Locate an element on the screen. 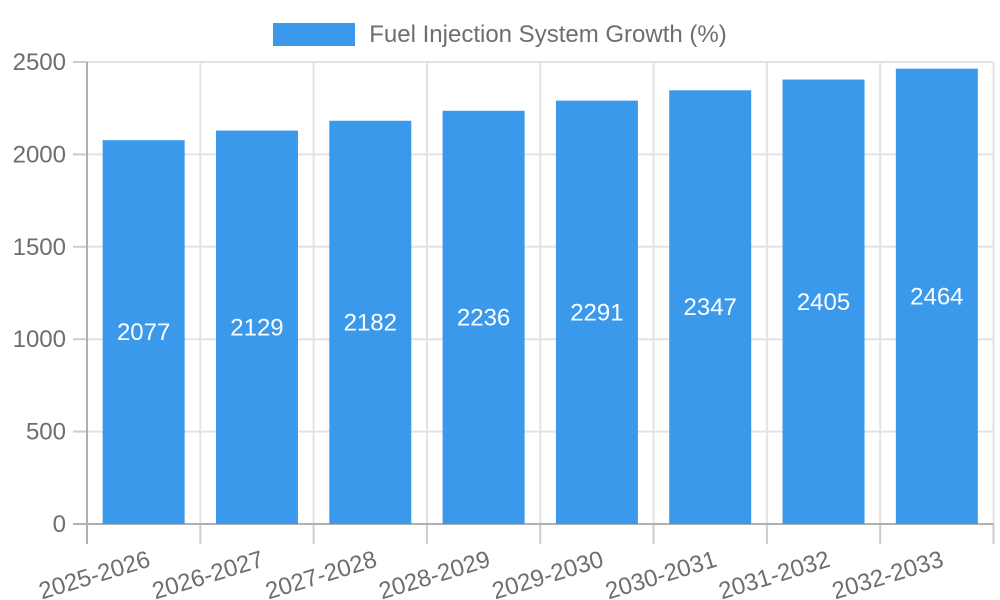 This screenshot has height=600, width=1000. bar-2027-2028 is located at coordinates (370, 322).